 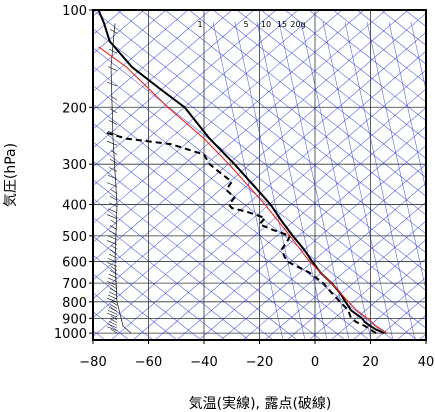 I want to click on y-tick-label: 700, so click(x=74, y=284).